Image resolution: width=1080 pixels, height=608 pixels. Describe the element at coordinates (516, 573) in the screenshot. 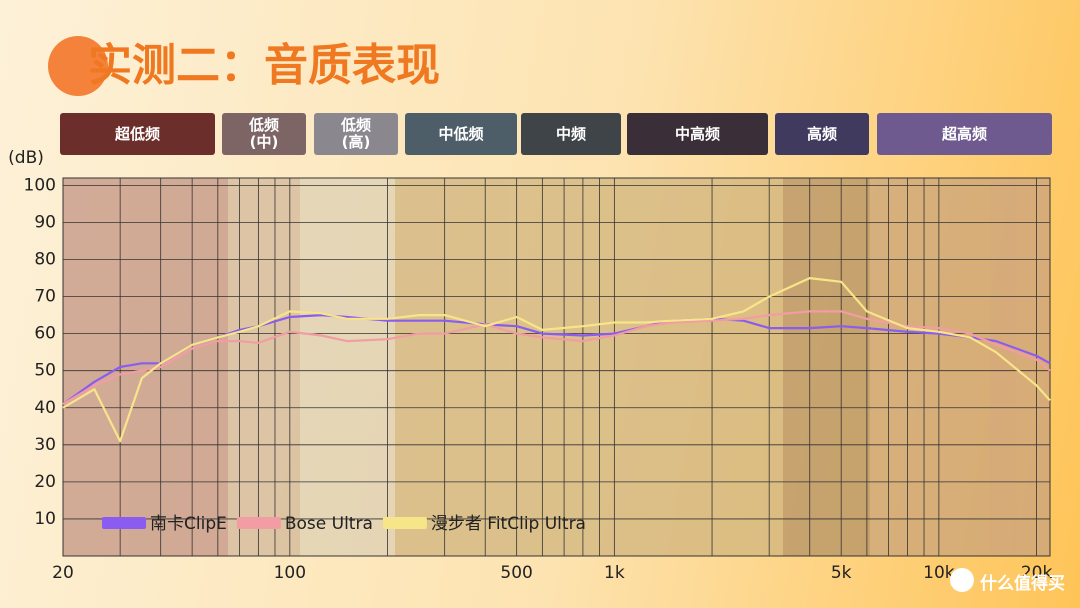

I see `x-tick-label: 500` at that location.